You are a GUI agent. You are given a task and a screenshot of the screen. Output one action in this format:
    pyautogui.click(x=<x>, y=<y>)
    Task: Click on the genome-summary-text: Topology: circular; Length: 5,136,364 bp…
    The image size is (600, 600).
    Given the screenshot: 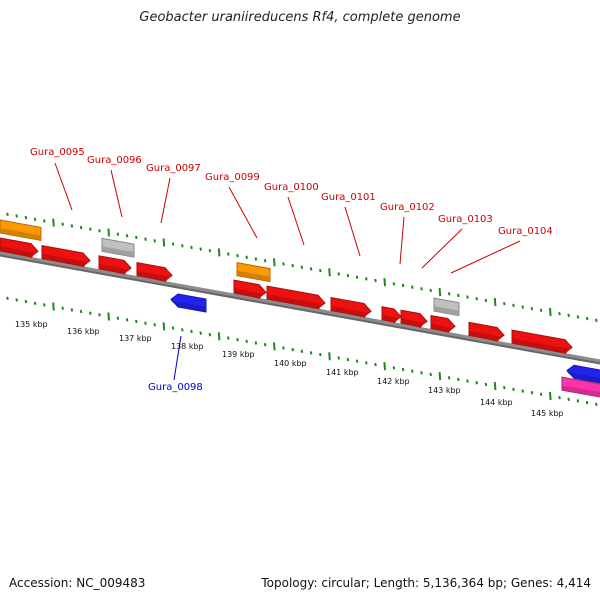 What is the action you would take?
    pyautogui.click(x=426, y=583)
    